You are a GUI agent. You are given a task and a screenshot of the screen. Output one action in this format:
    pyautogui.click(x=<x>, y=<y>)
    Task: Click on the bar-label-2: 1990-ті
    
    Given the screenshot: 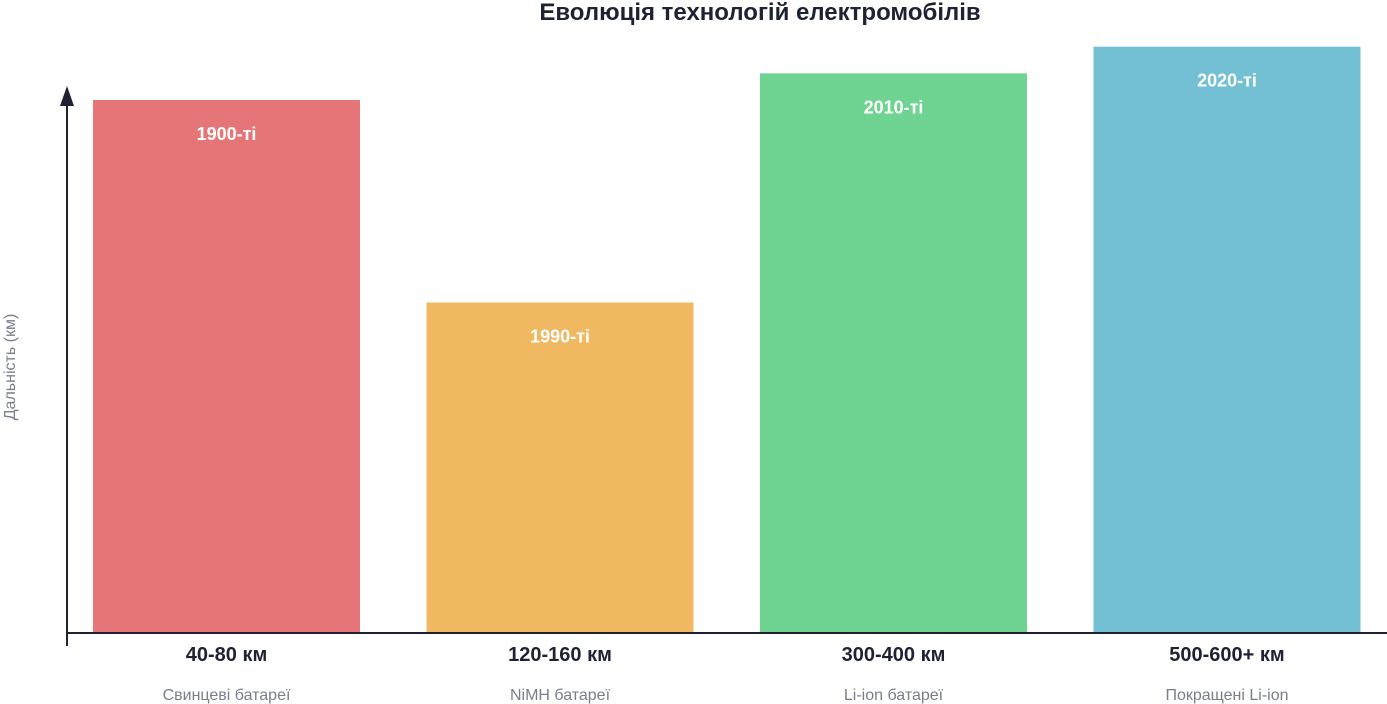 What is the action you would take?
    pyautogui.click(x=560, y=337)
    